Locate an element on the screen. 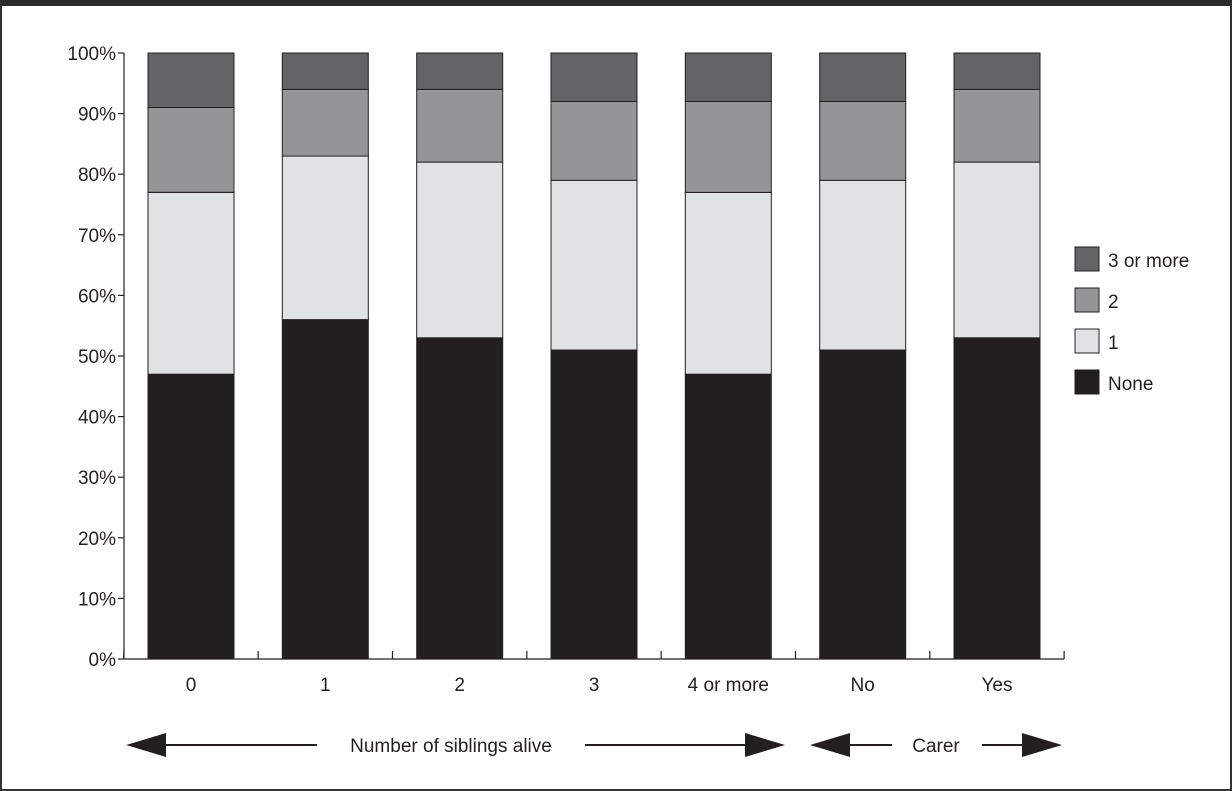  bar-segment-3-none is located at coordinates (594, 504).